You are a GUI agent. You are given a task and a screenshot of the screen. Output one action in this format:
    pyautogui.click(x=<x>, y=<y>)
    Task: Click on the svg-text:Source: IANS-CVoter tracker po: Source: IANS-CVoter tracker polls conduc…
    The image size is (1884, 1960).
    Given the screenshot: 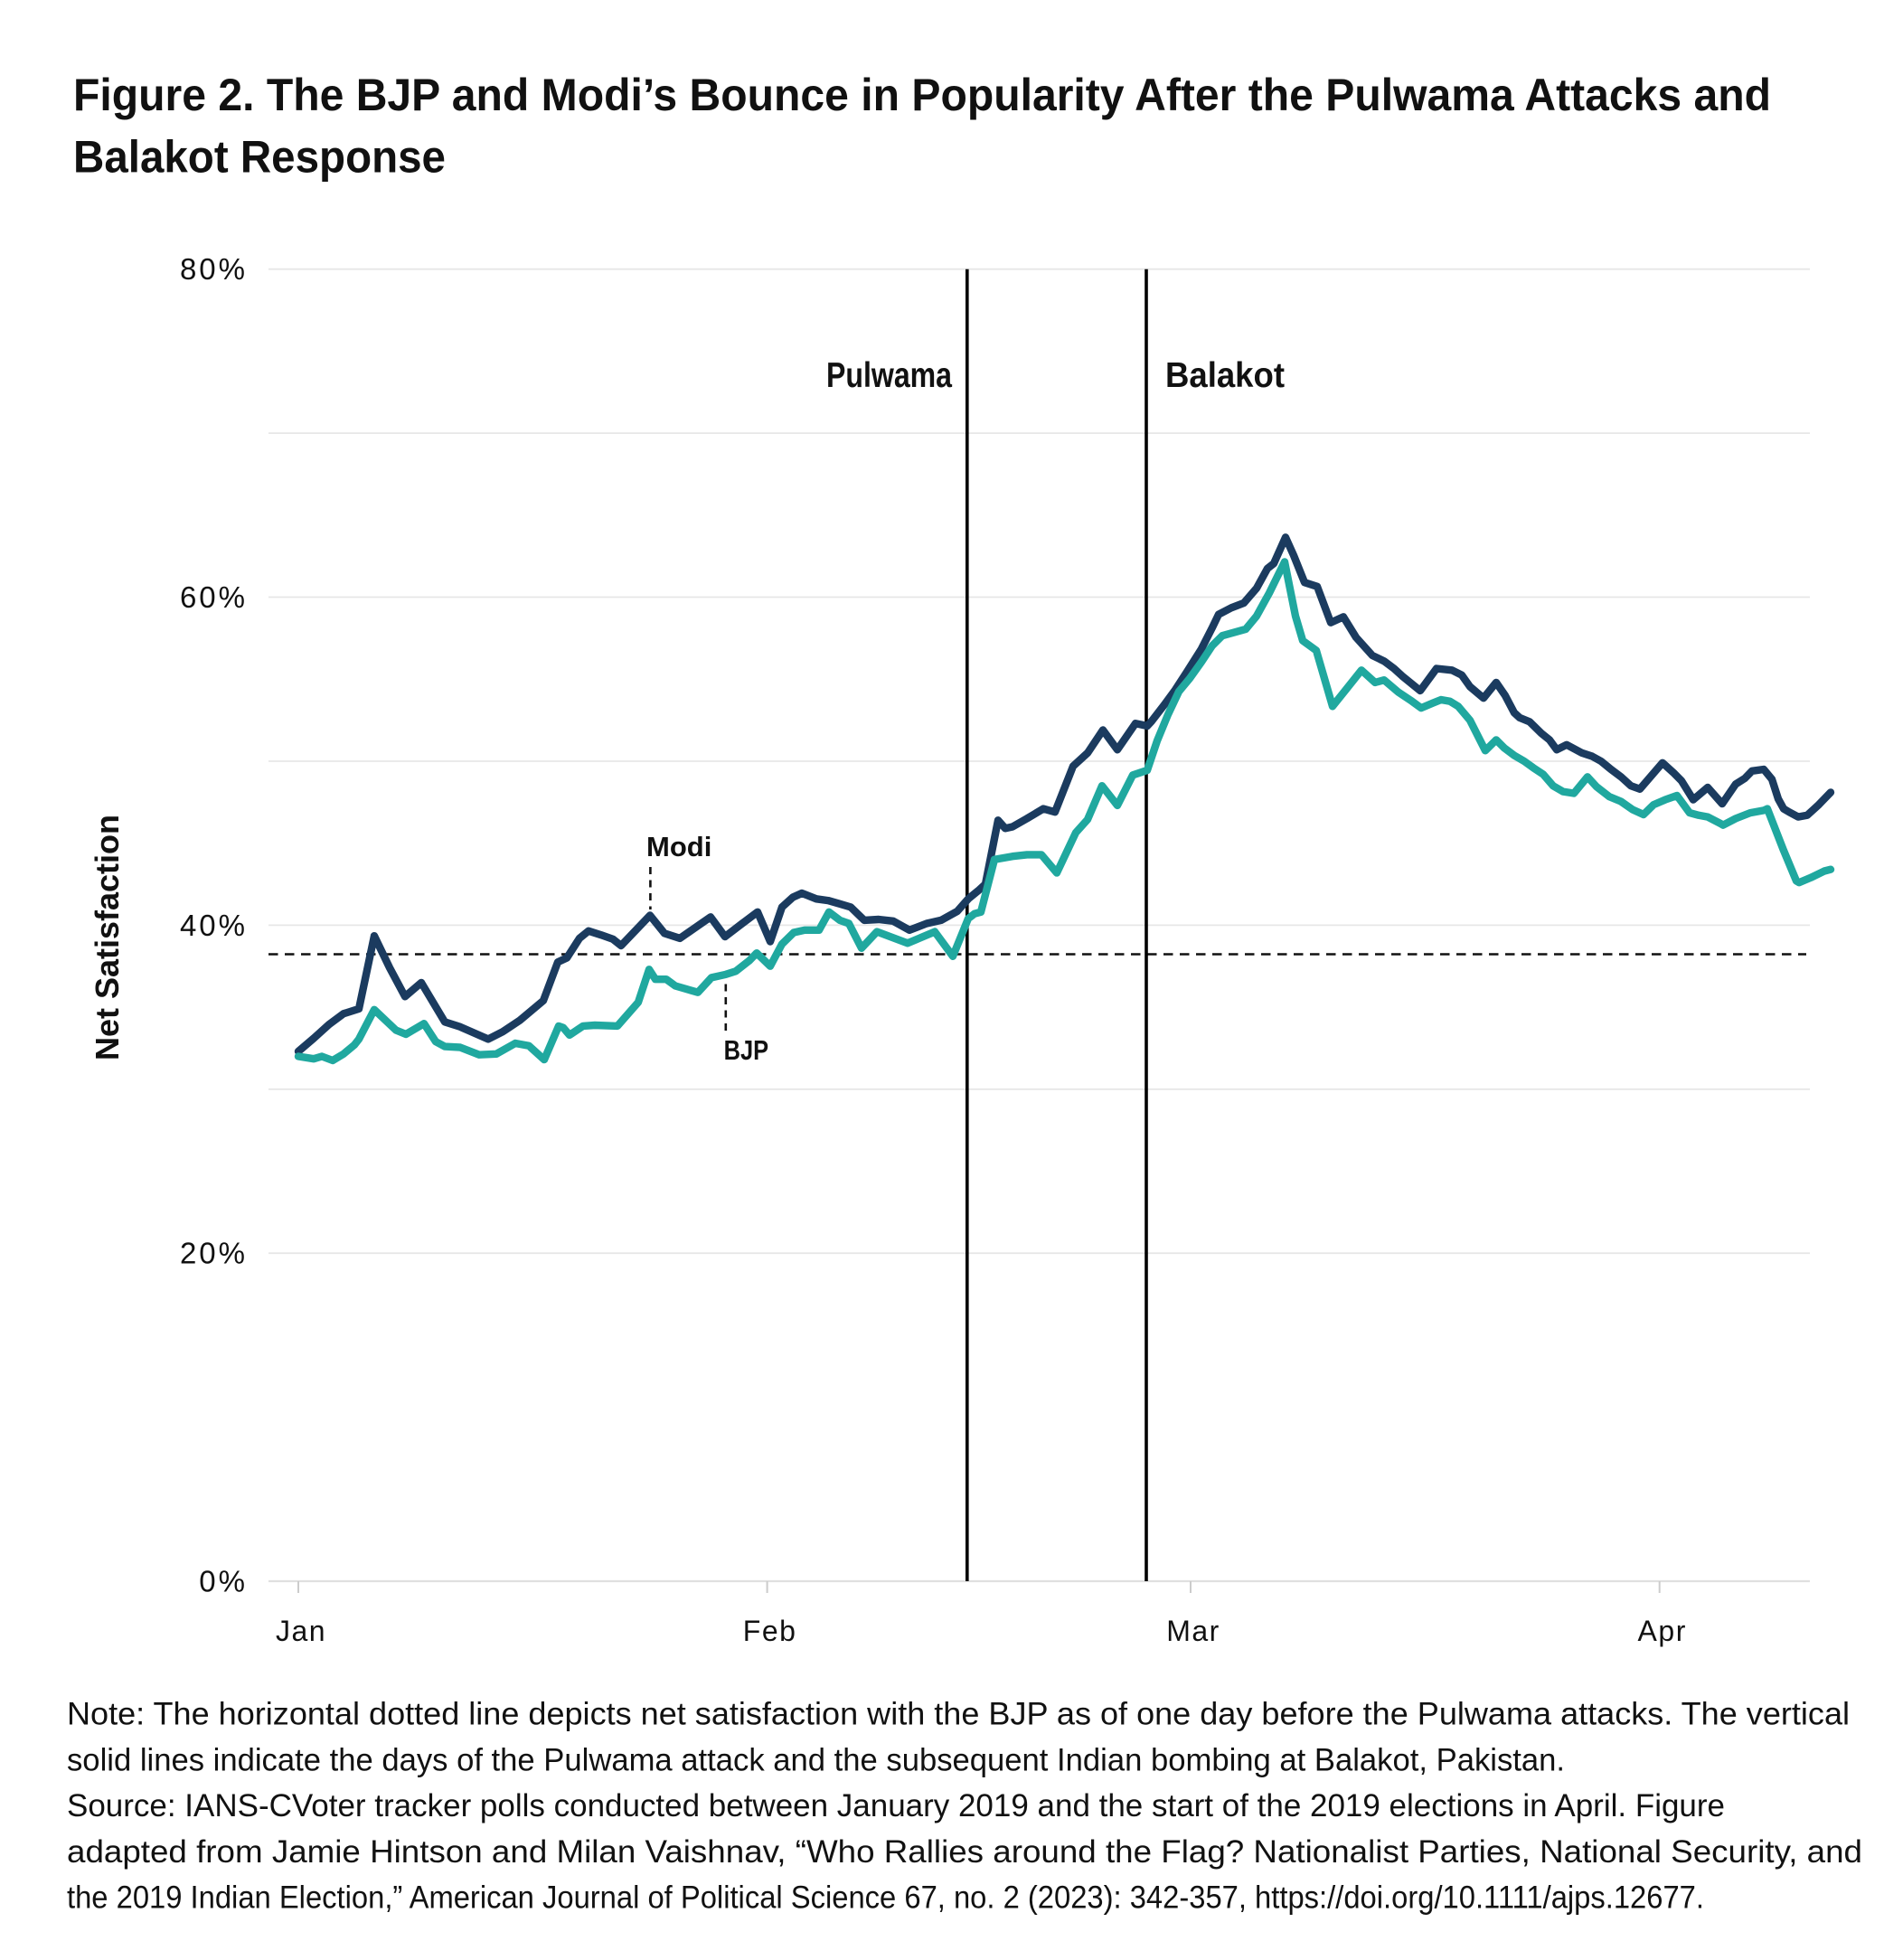 What is the action you would take?
    pyautogui.click(x=896, y=1805)
    